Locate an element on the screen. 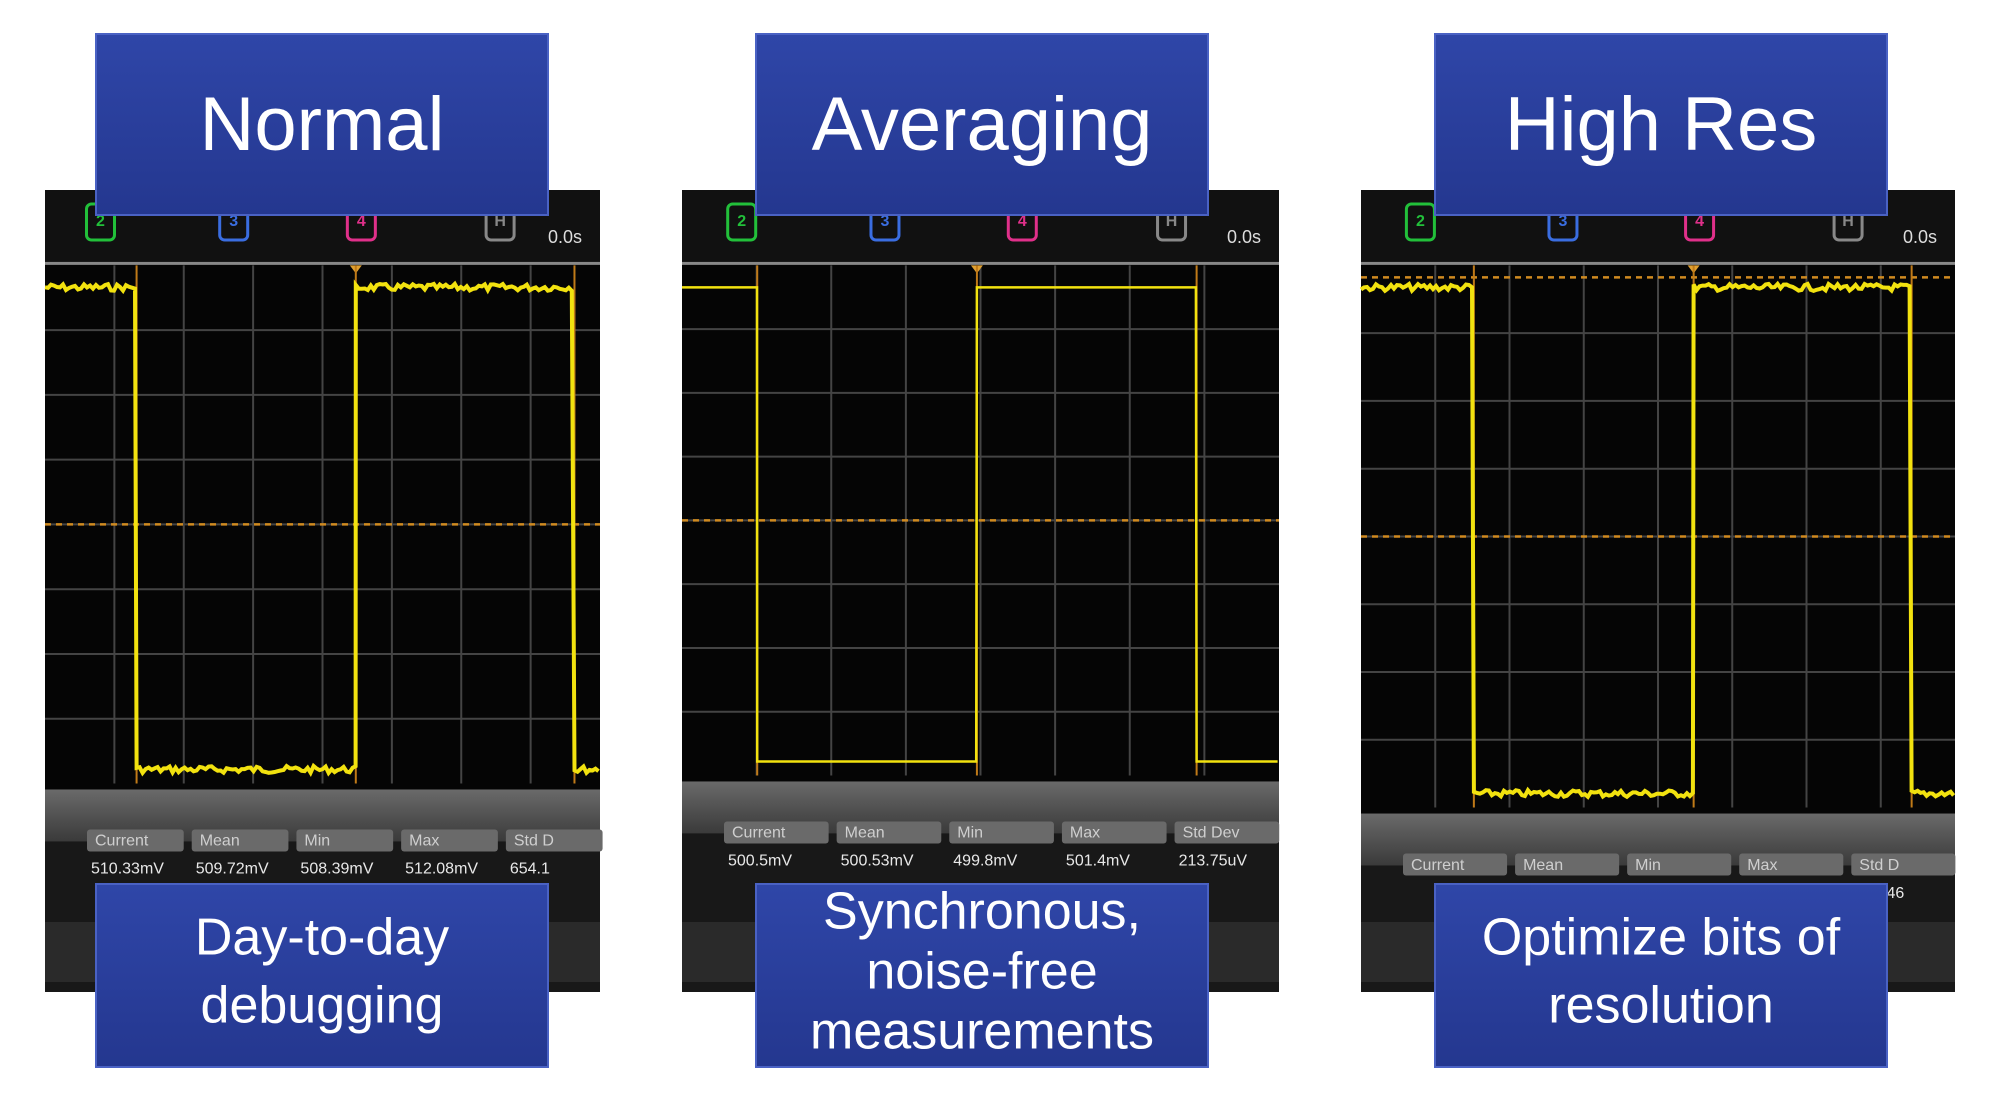 The height and width of the screenshot is (1112, 2000). measurement-value: 500.5mV is located at coordinates (760, 861).